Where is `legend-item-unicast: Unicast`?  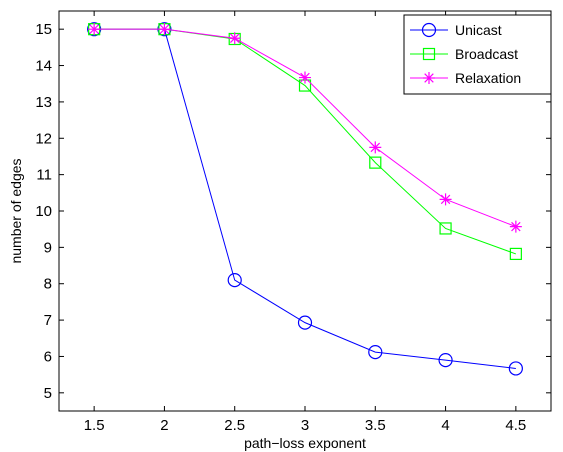 legend-item-unicast: Unicast is located at coordinates (456, 30).